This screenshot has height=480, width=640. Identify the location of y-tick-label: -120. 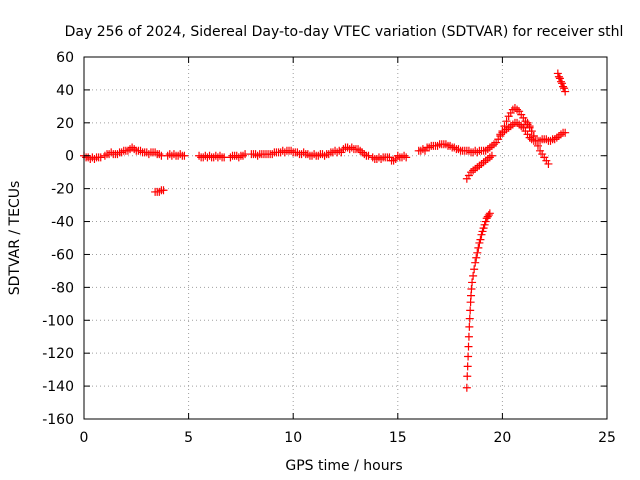
(58, 354).